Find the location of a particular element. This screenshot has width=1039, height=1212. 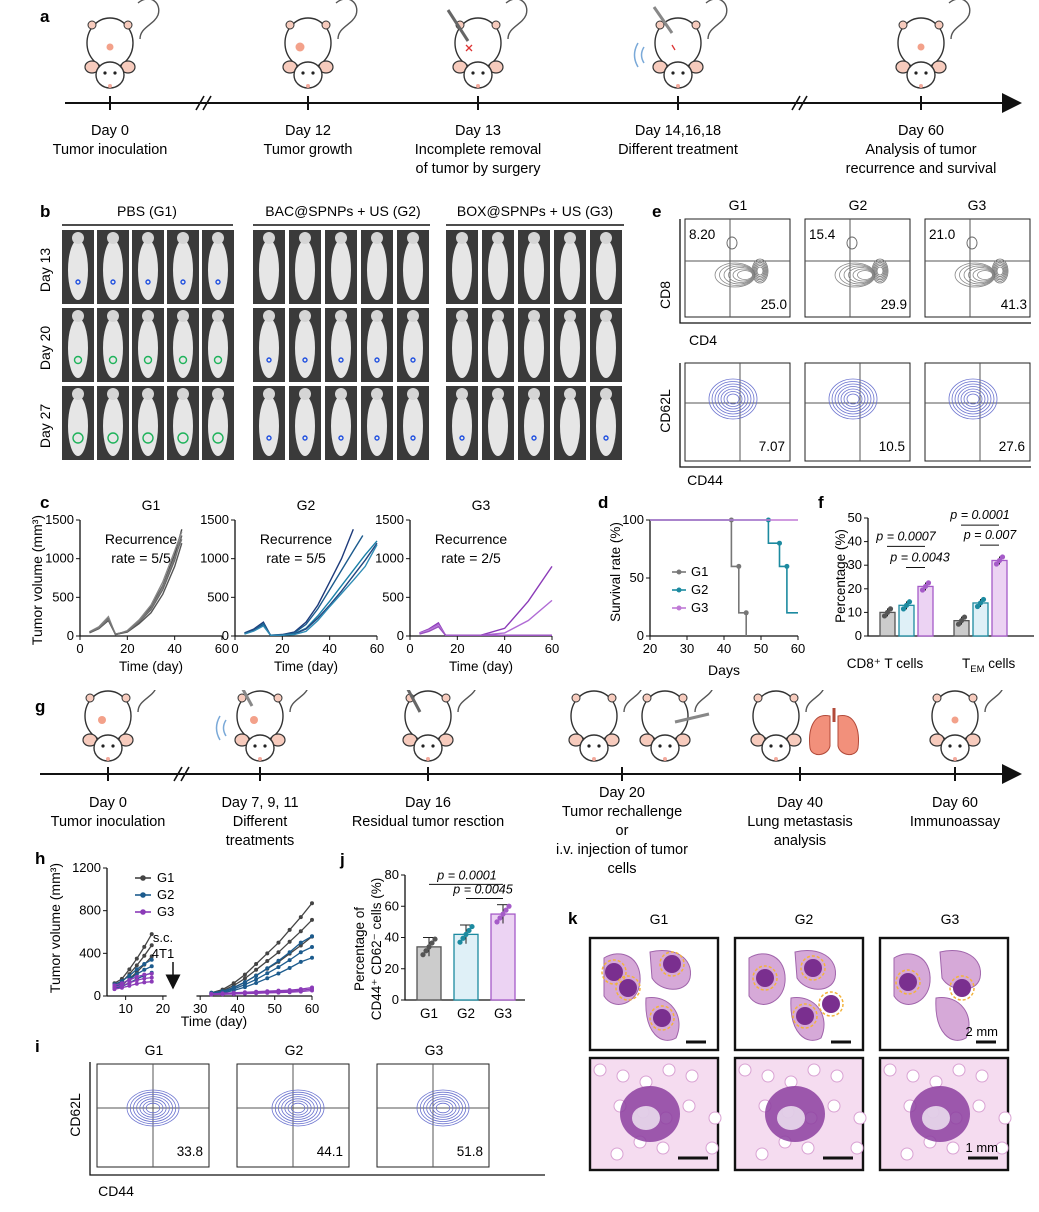

event-day: Day 60 is located at coordinates (955, 803).